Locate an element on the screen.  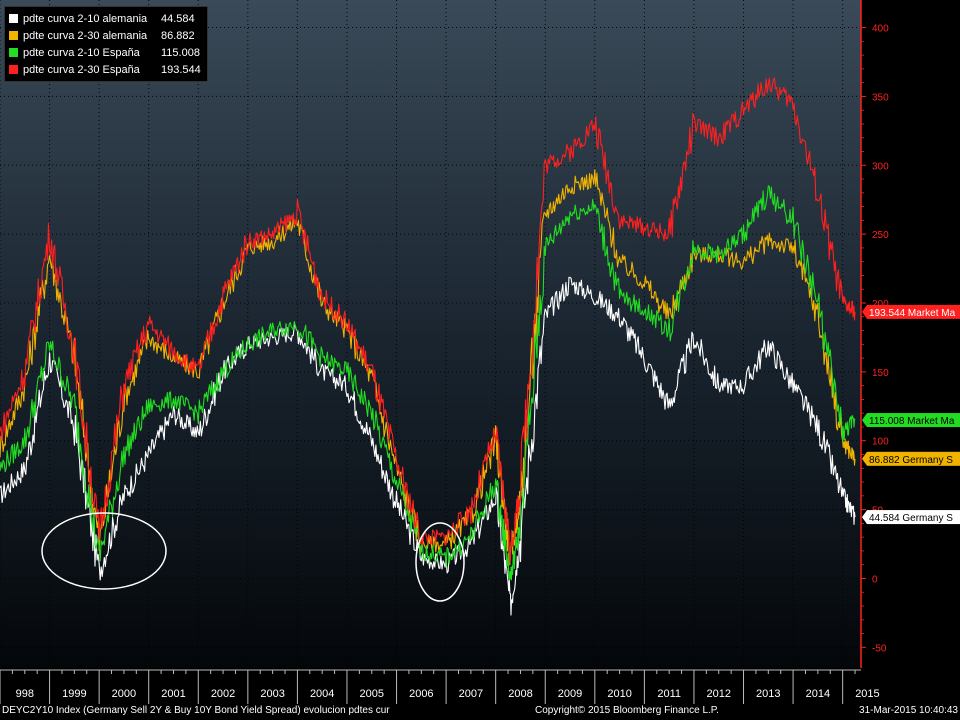
x-tick-label: 2008 is located at coordinates (520, 694).